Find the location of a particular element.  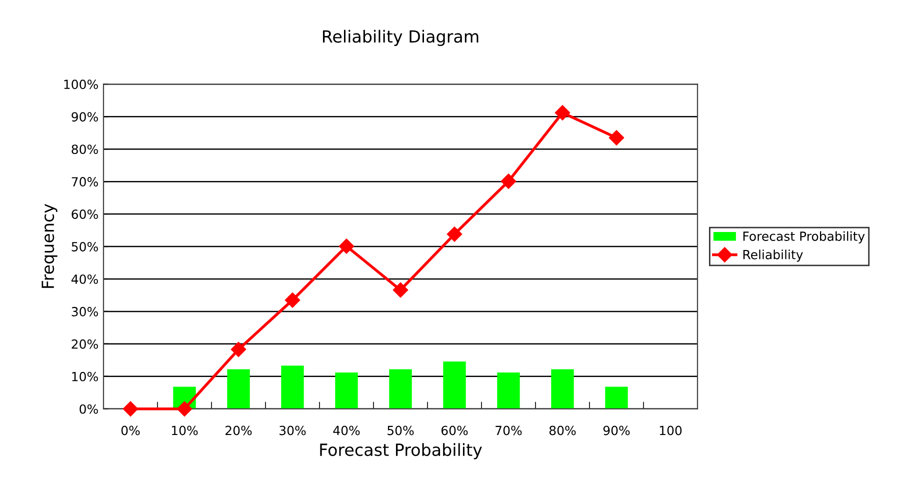

x-tick-label: 90% is located at coordinates (616, 431).